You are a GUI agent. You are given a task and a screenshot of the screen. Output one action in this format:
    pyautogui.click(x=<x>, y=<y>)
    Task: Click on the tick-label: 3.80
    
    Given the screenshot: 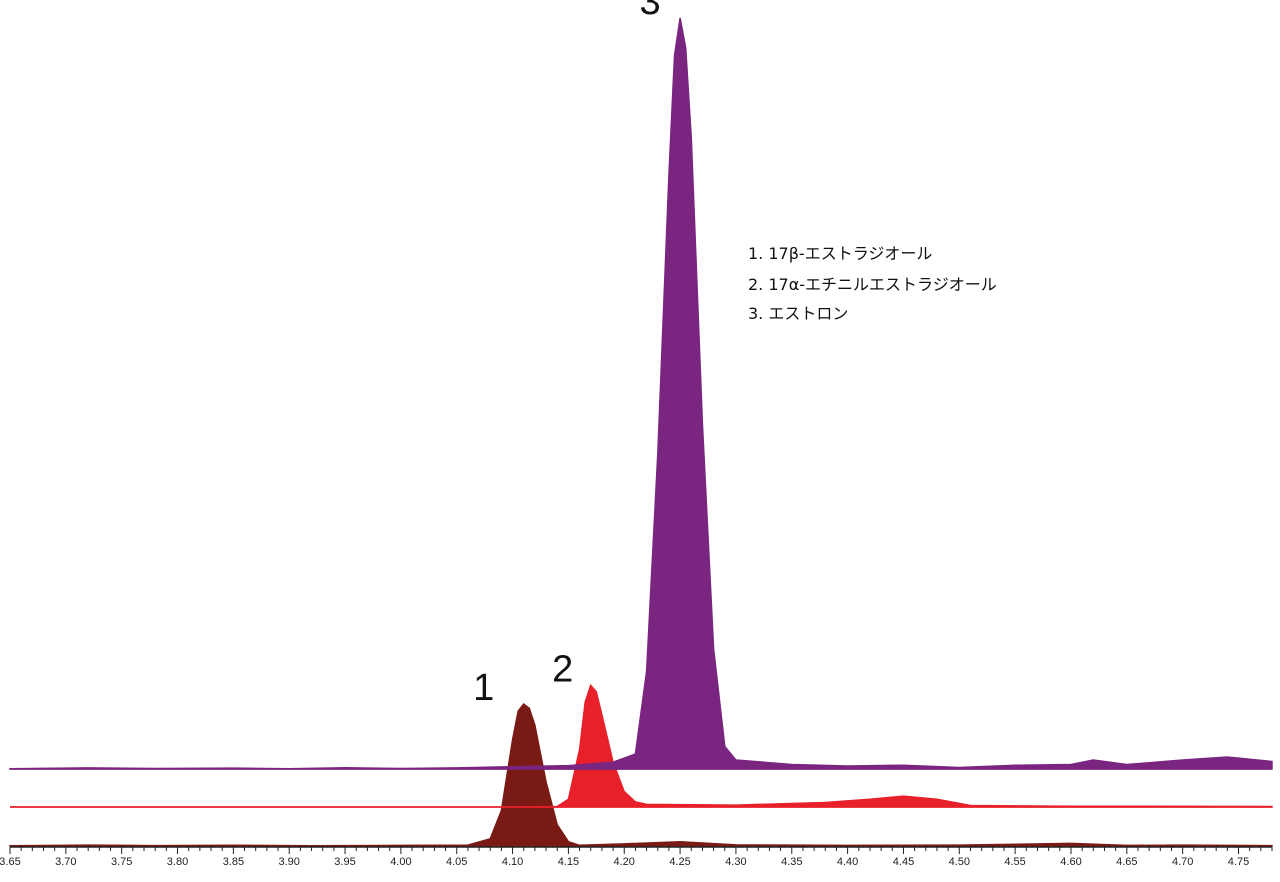 What is the action you would take?
    pyautogui.click(x=177, y=862)
    